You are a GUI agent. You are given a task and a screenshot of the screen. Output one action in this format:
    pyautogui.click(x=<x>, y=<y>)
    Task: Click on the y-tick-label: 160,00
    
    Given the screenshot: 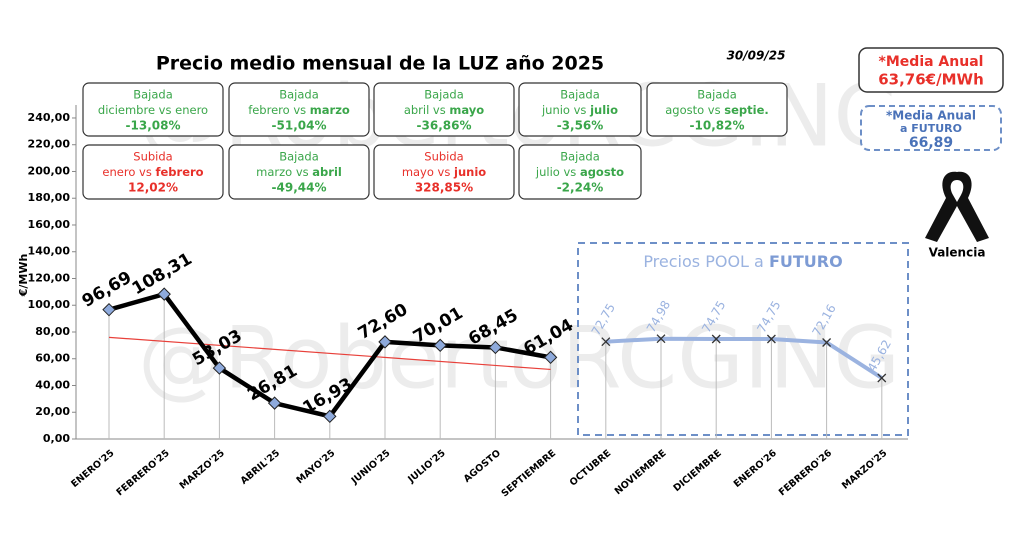 What is the action you would take?
    pyautogui.click(x=49, y=224)
    